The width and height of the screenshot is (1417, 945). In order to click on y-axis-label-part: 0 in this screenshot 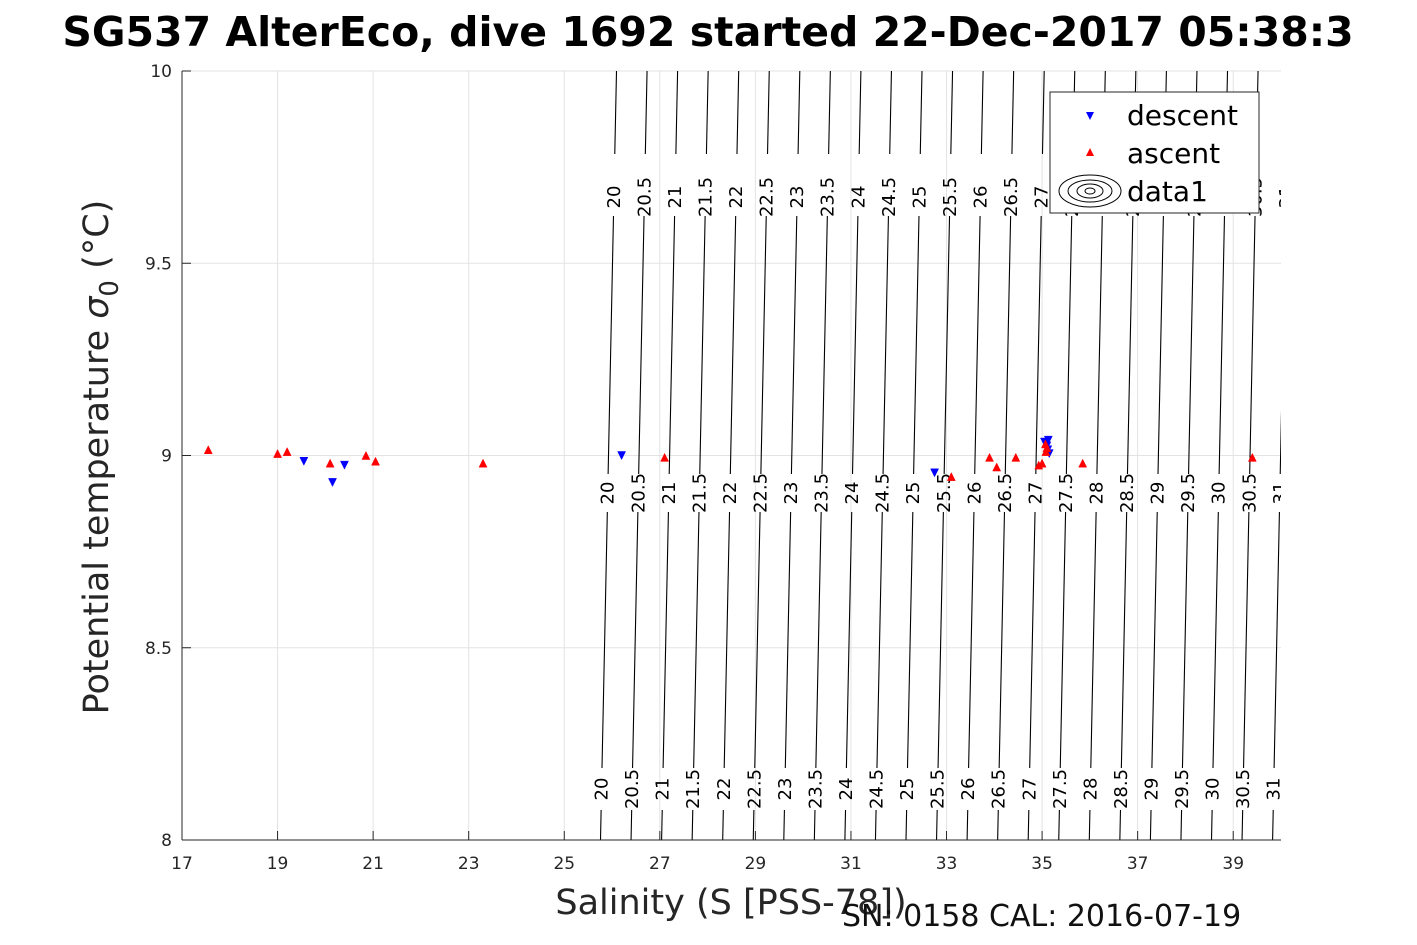, I will do `click(110, 288)`.